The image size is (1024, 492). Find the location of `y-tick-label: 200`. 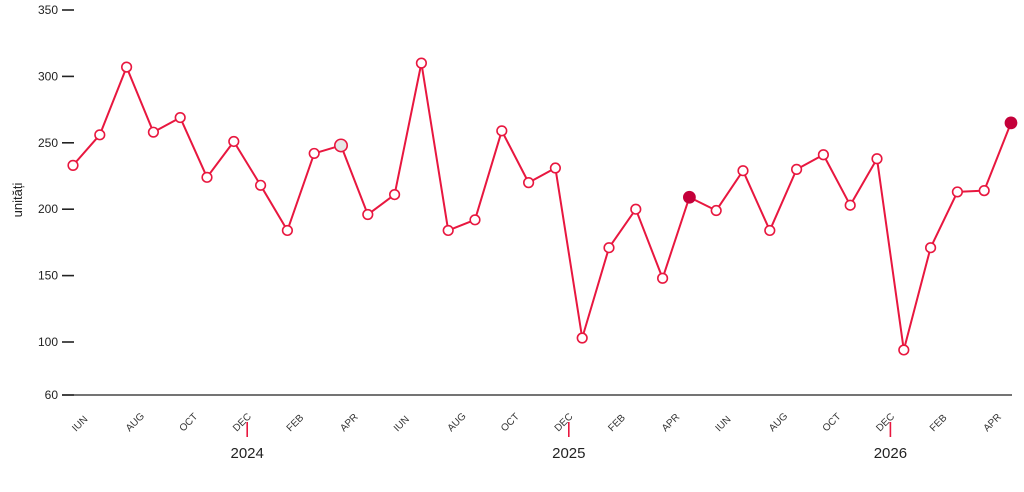

y-tick-label: 200 is located at coordinates (48, 209).